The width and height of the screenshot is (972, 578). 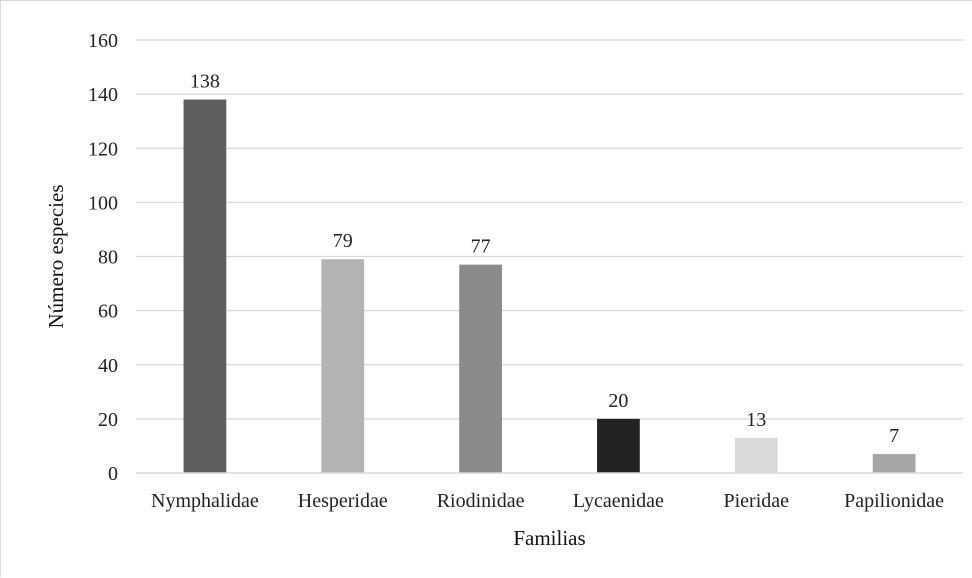 I want to click on y-tick-label: 160, so click(x=103, y=41).